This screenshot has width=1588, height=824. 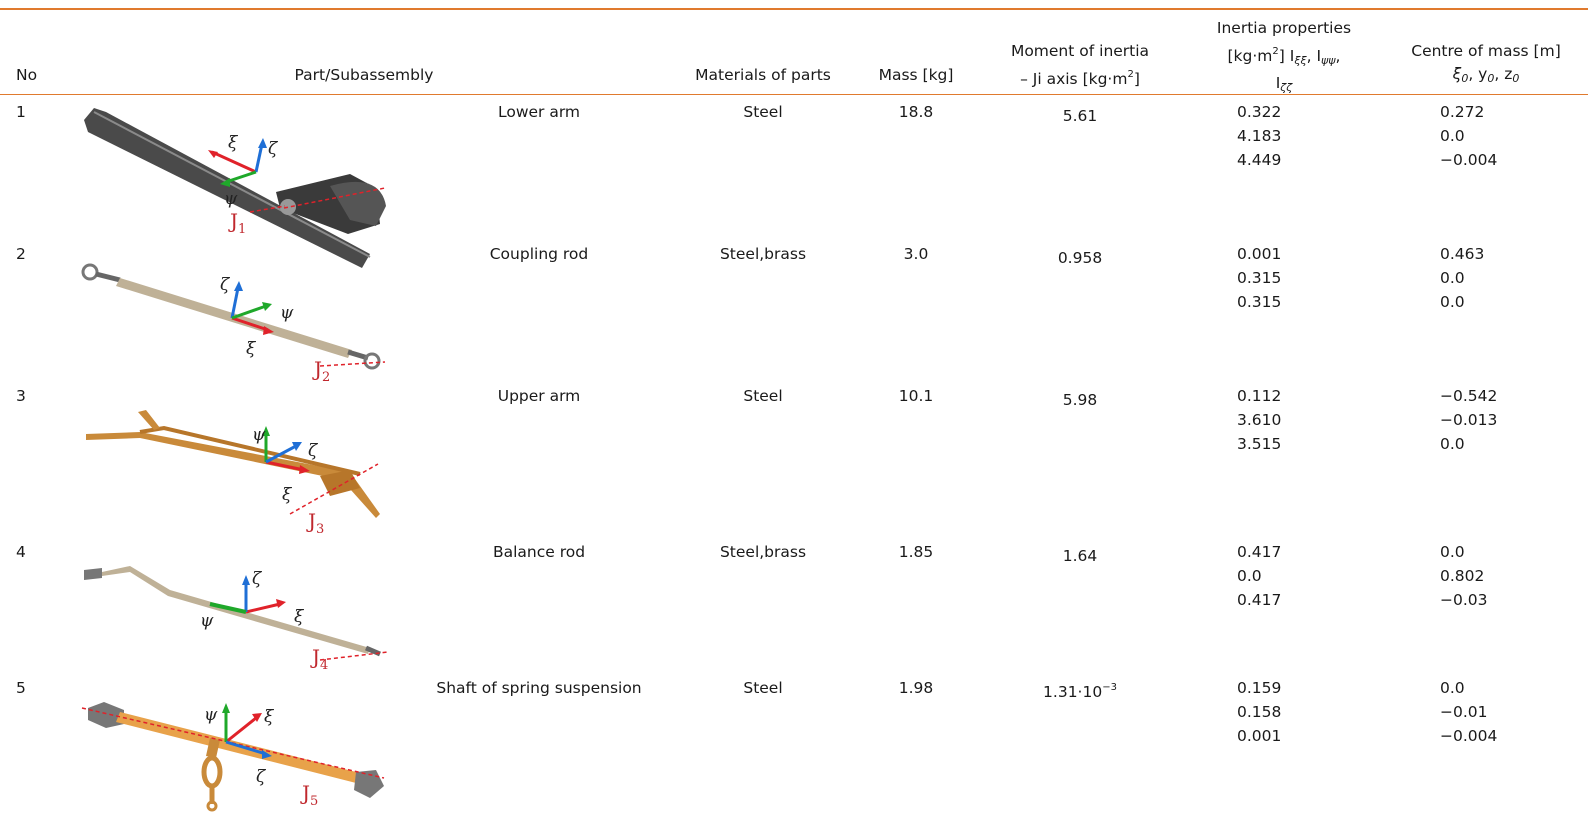 I want to click on row-number: 1, so click(x=21, y=112).